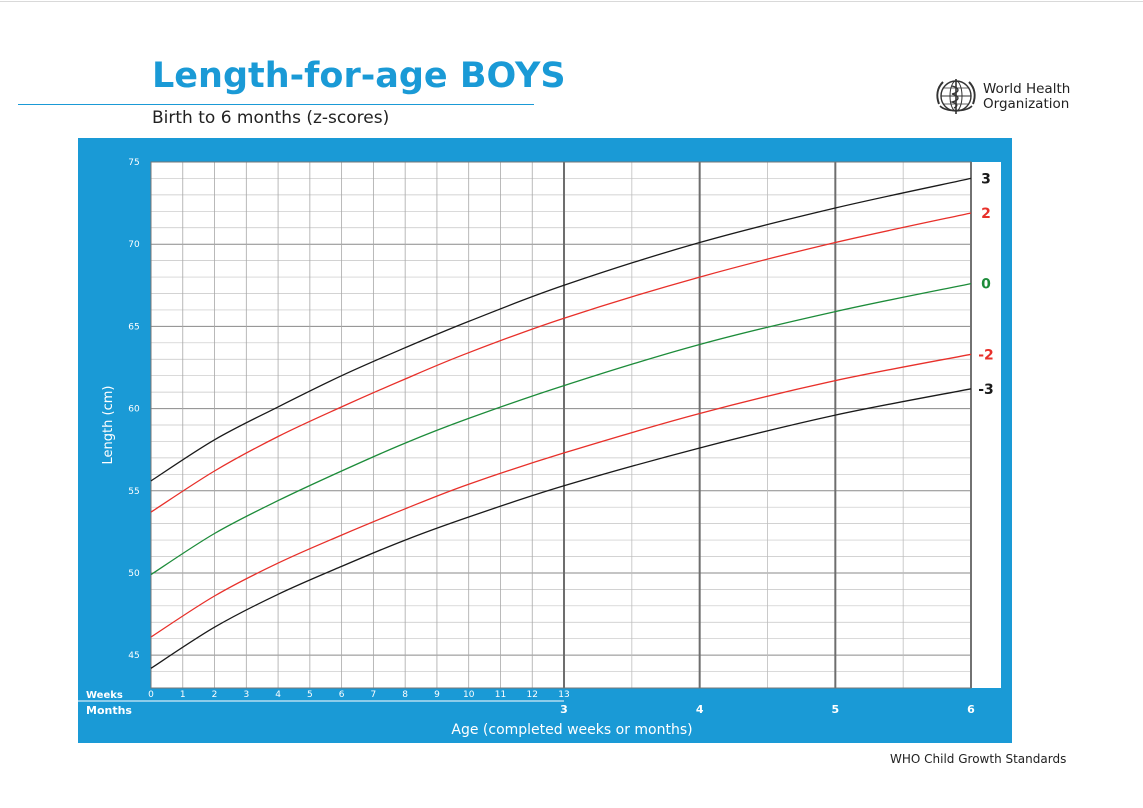 The image size is (1143, 808). Describe the element at coordinates (971, 709) in the screenshot. I see `x-month-tick-label: 6` at that location.